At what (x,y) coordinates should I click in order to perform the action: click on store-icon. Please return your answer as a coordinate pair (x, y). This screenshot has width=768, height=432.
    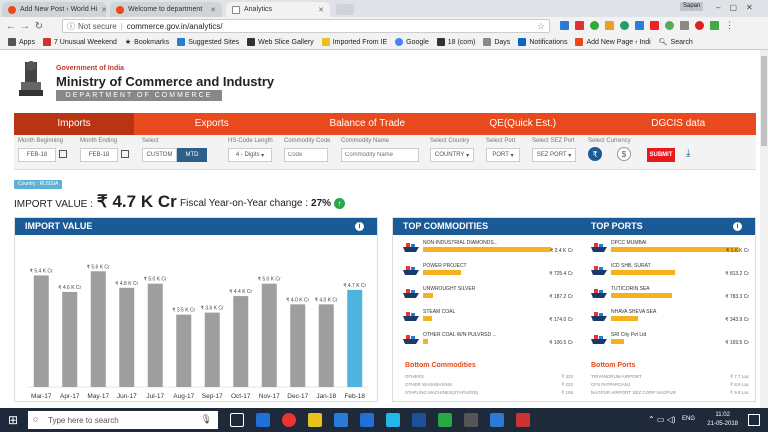
    Looking at the image, I should click on (341, 420).